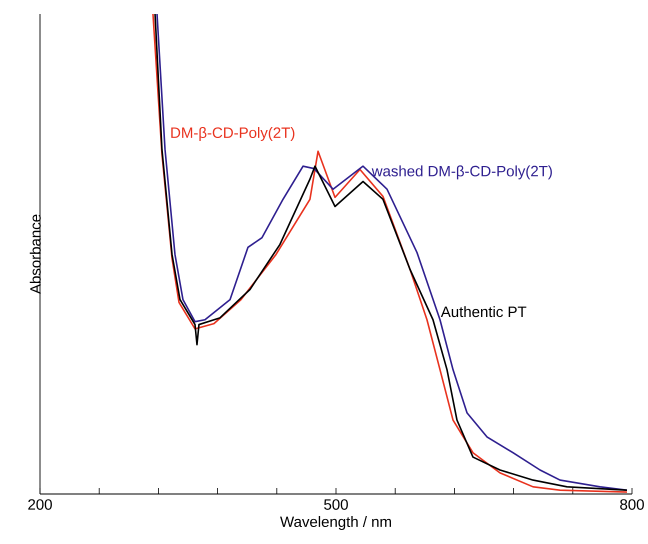 This screenshot has width=648, height=544. What do you see at coordinates (335, 523) in the screenshot?
I see `x-axis-title: Wavelength / nm` at bounding box center [335, 523].